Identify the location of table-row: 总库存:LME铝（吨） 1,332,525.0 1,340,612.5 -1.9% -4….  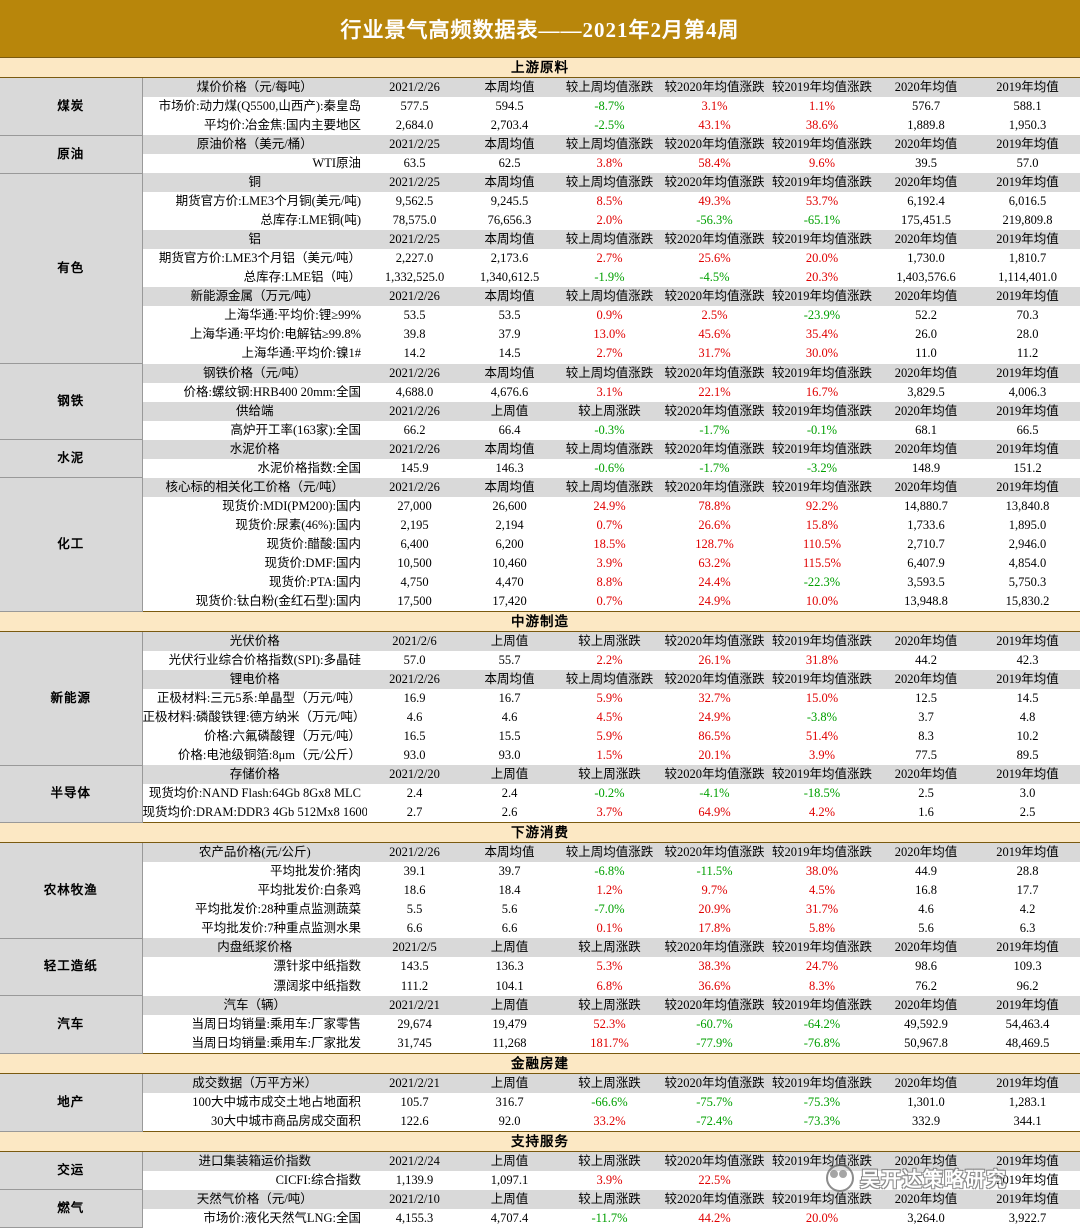
(540, 277).